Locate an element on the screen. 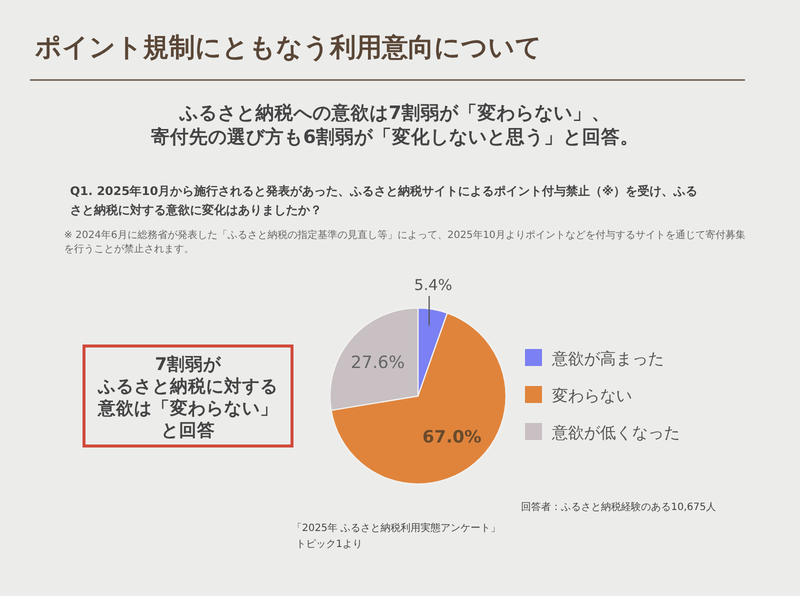  chart-title: ポイント規制にともなう利用意向について is located at coordinates (288, 48).